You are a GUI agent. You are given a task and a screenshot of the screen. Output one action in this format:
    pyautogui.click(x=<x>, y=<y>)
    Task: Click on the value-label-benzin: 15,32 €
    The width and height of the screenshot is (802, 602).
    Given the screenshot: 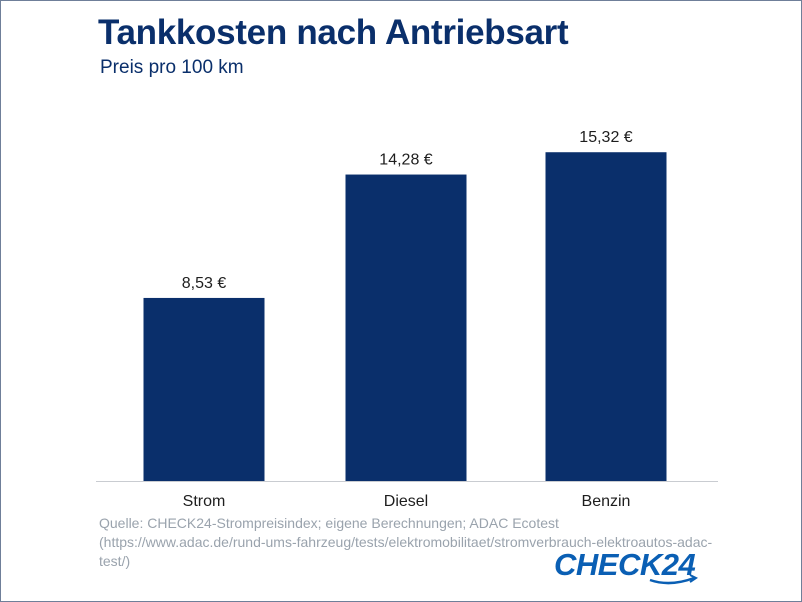 What is the action you would take?
    pyautogui.click(x=605, y=137)
    